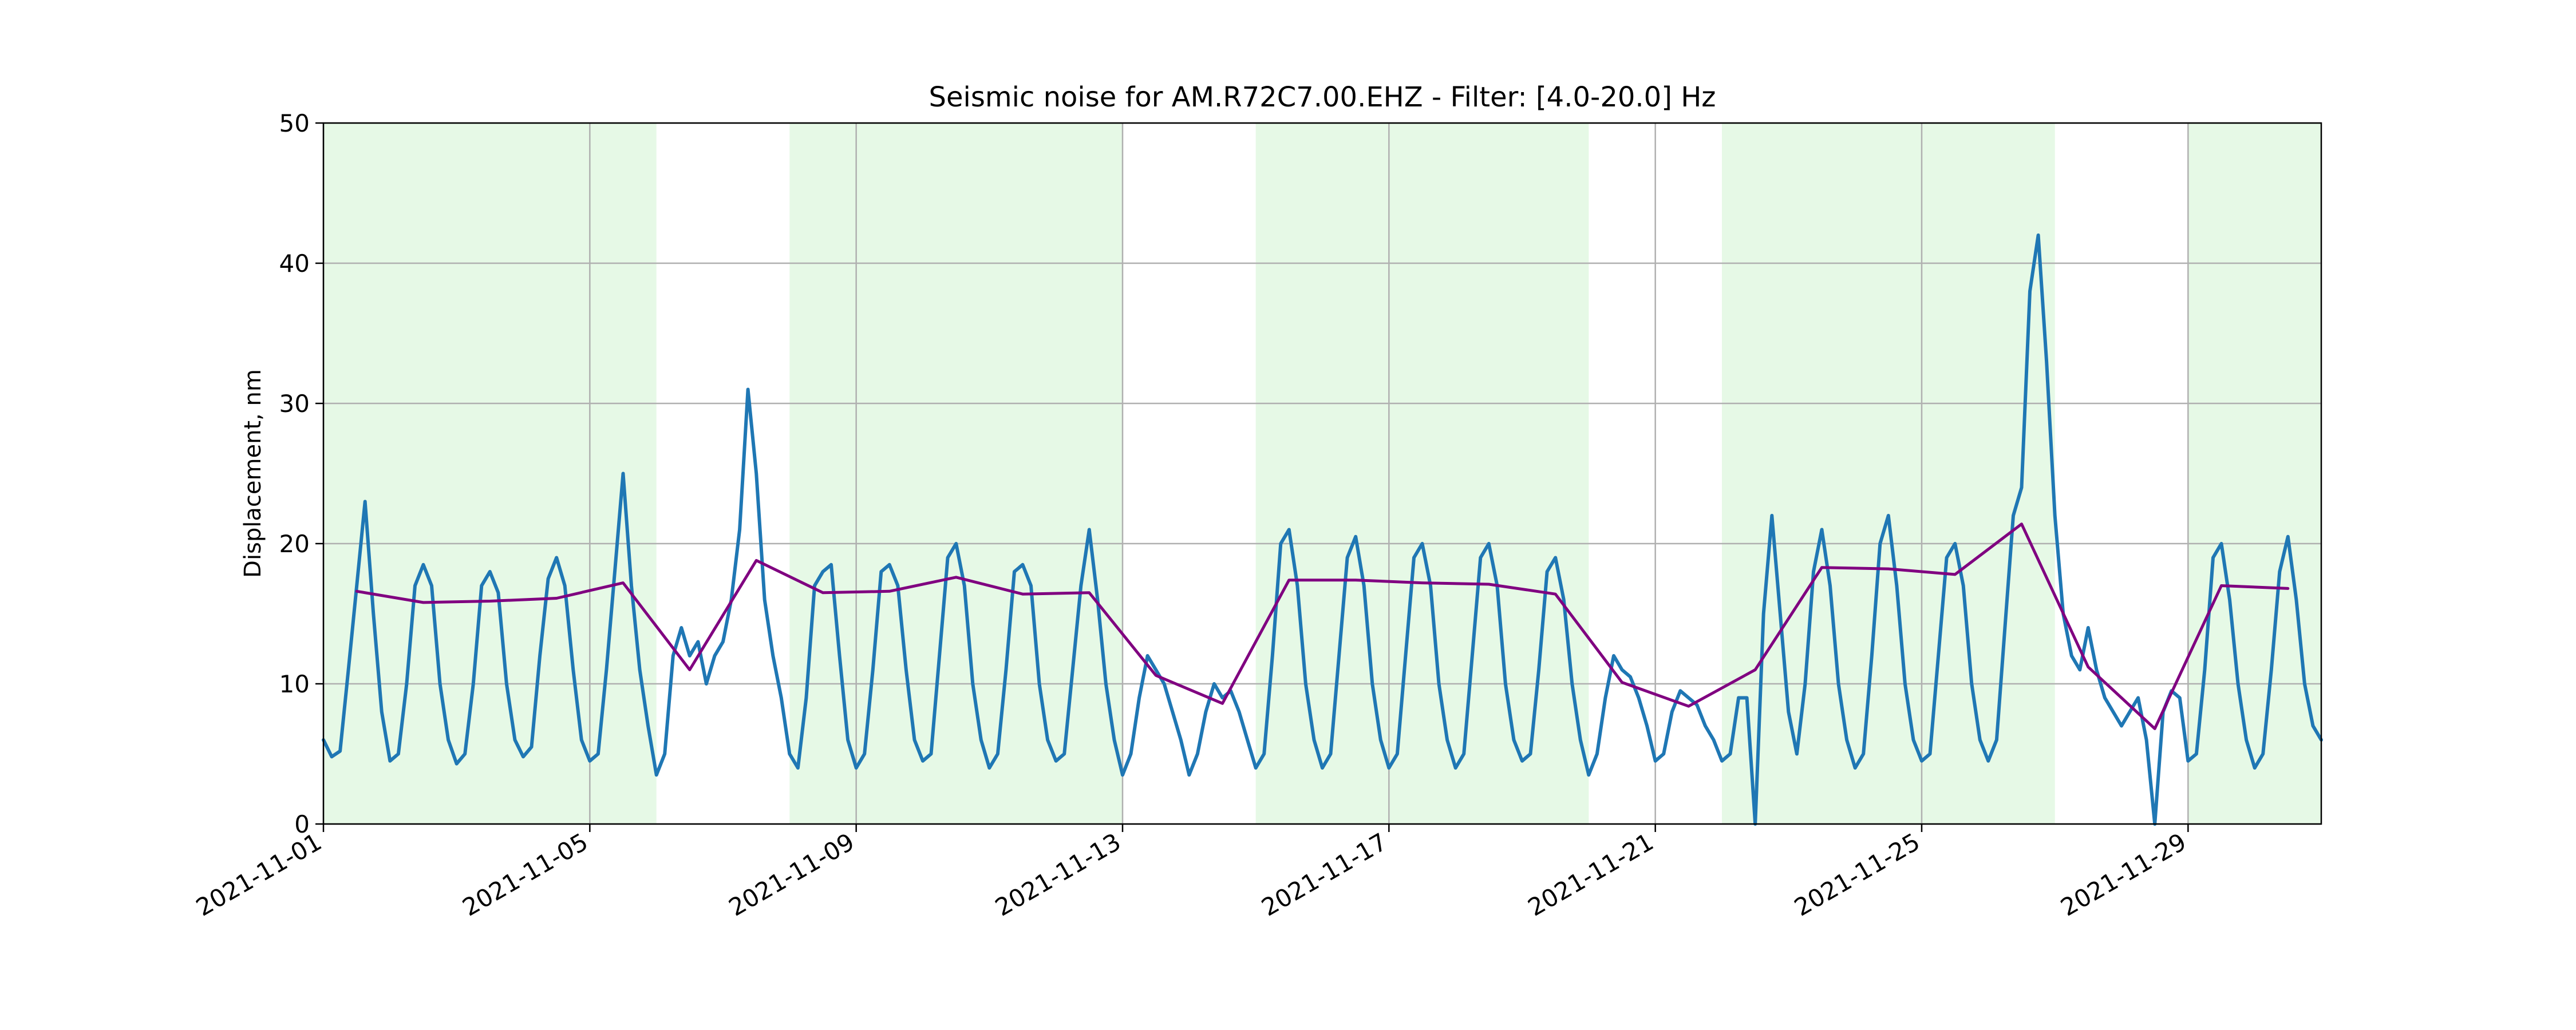 This screenshot has width=2576, height=1030. Describe the element at coordinates (294, 544) in the screenshot. I see `y-tick-label: 20` at that location.